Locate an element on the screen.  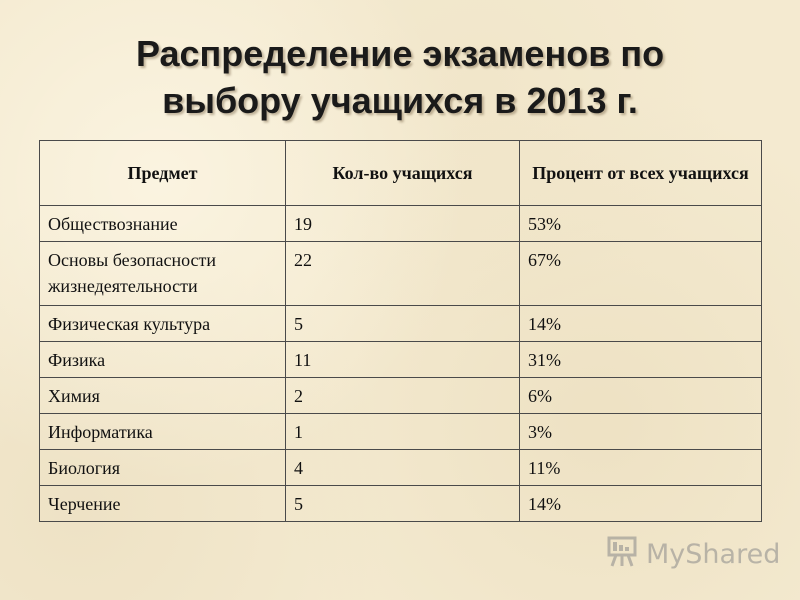
cell-subject: Основы безопасности жизнедеятельности is located at coordinates (162, 273).